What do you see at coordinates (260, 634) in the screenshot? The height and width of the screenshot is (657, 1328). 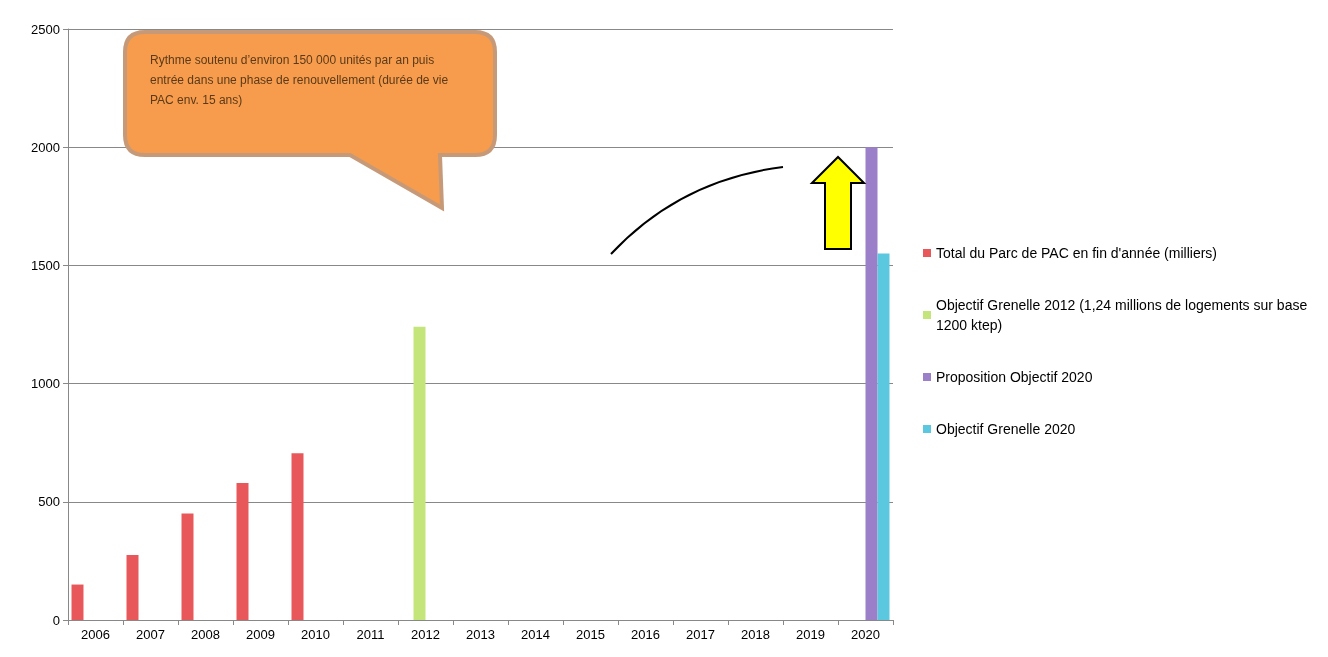 I see `x-tick-label: 2009` at bounding box center [260, 634].